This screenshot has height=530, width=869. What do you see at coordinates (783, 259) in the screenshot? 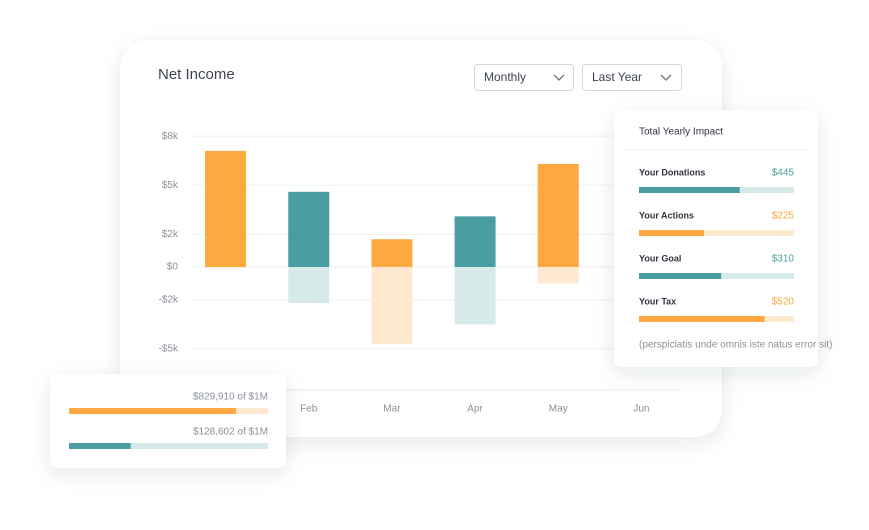
I see `impact-value: $310` at bounding box center [783, 259].